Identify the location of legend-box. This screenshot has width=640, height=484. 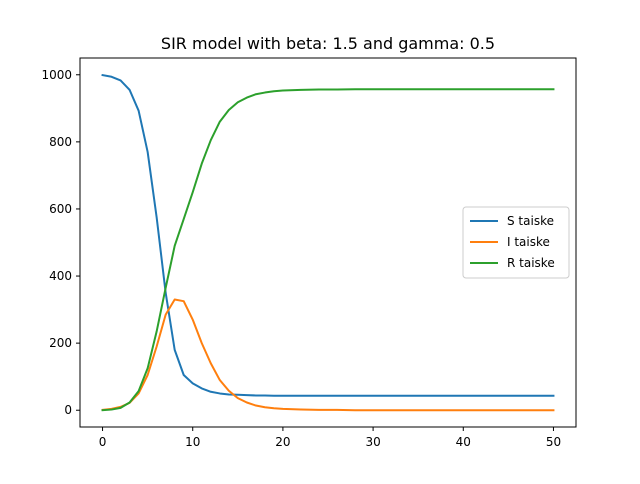
(516, 242).